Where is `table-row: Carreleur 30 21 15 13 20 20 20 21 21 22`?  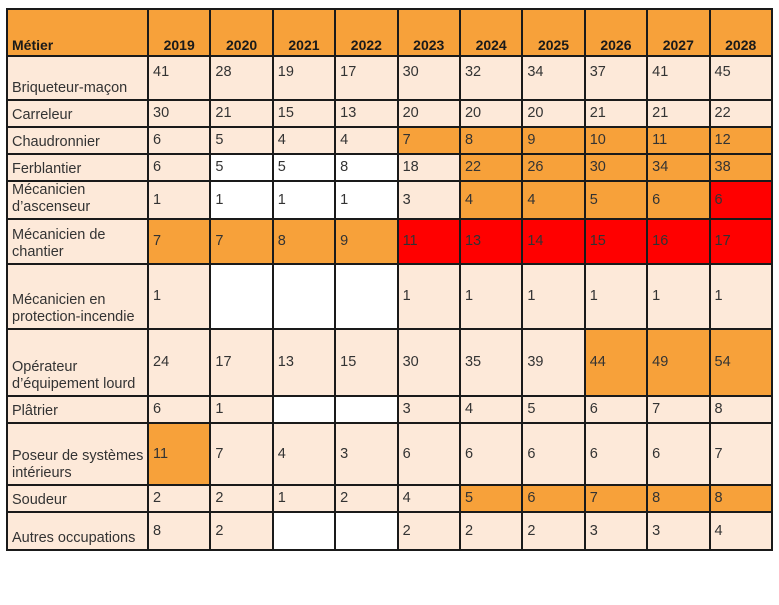
table-row: Carreleur 30 21 15 13 20 20 20 21 21 22 is located at coordinates (389, 113).